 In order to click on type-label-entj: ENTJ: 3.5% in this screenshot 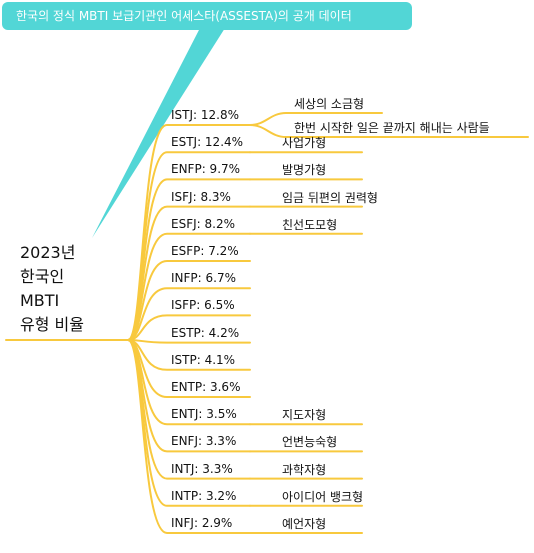, I will do `click(204, 414)`.